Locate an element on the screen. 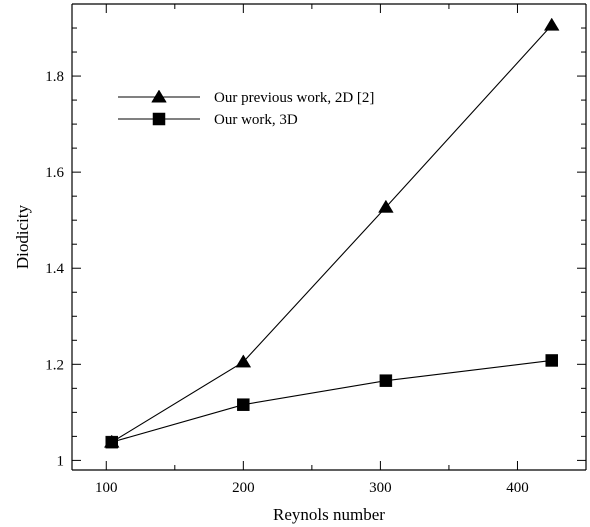  y-tick-label: 1.6 is located at coordinates (54, 173).